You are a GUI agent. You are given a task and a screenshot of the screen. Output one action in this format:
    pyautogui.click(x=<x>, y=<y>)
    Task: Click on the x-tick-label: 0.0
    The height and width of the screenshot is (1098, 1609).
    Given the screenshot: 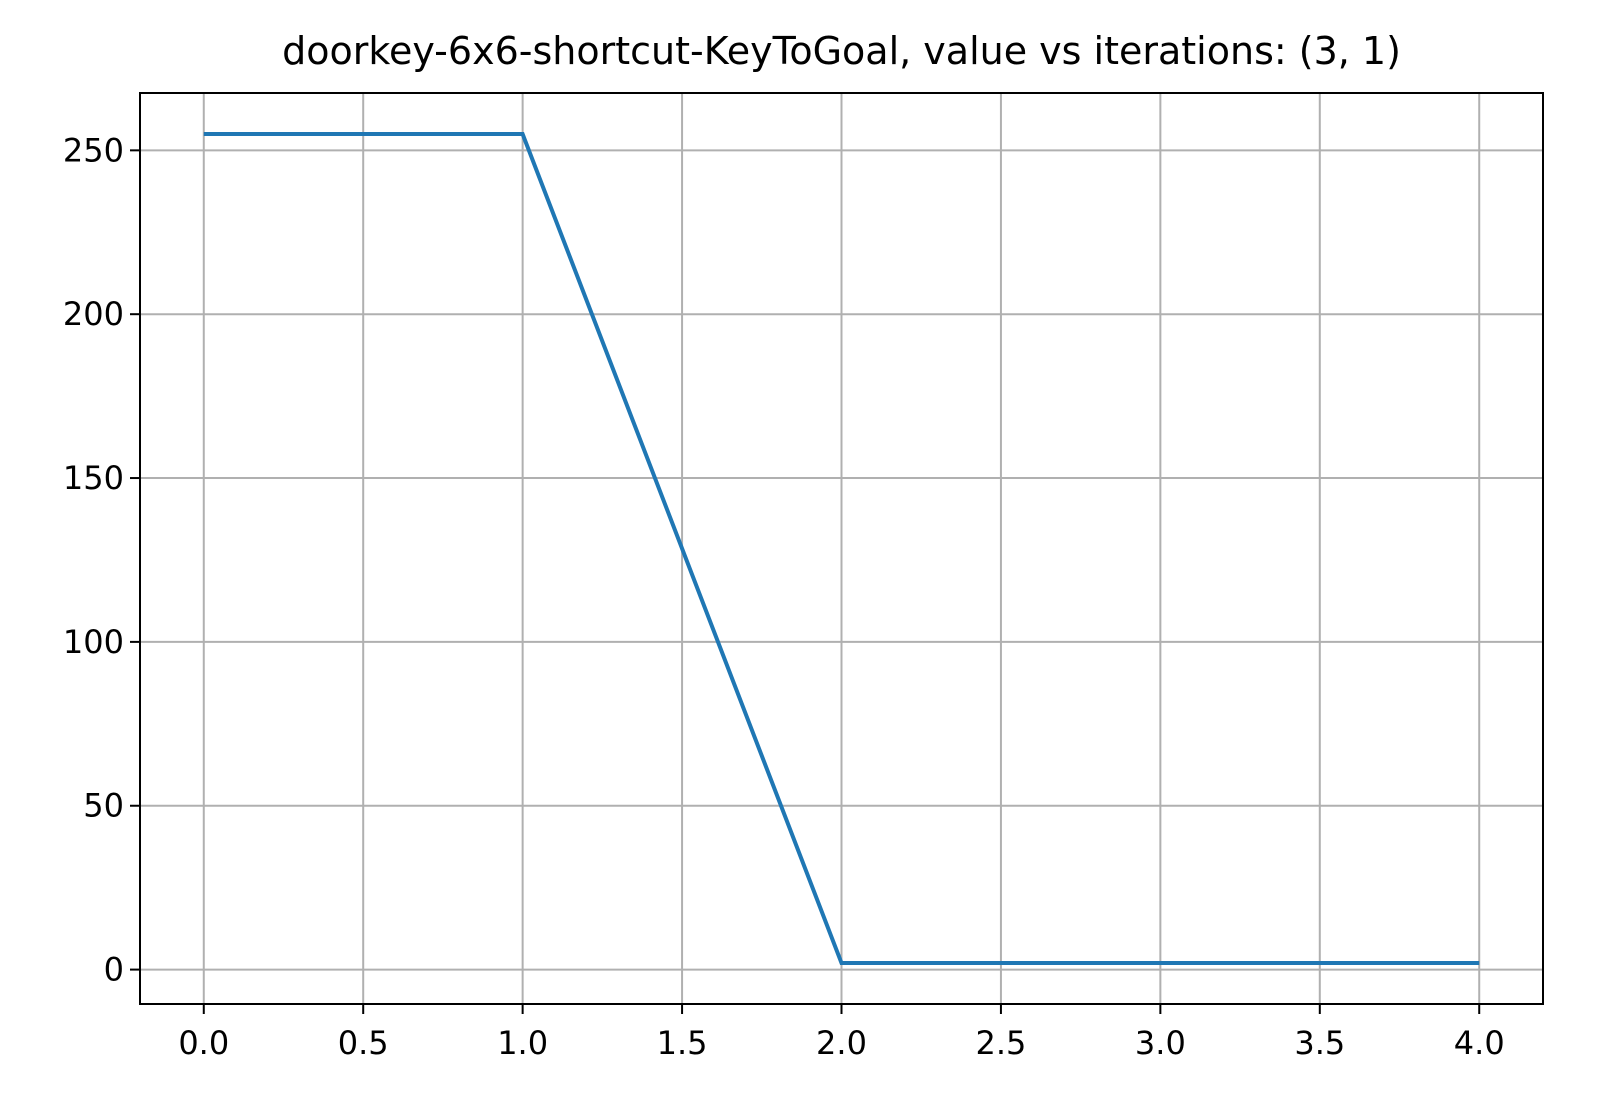 What is the action you would take?
    pyautogui.click(x=203, y=1043)
    